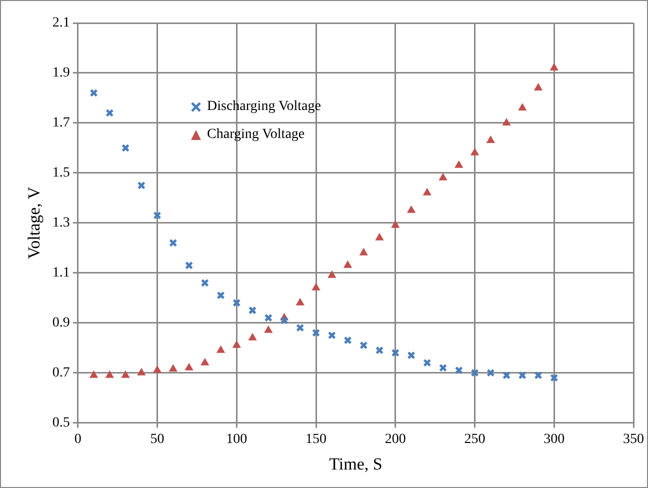 The image size is (648, 488). I want to click on y-tick-label: 1.3, so click(61, 223).